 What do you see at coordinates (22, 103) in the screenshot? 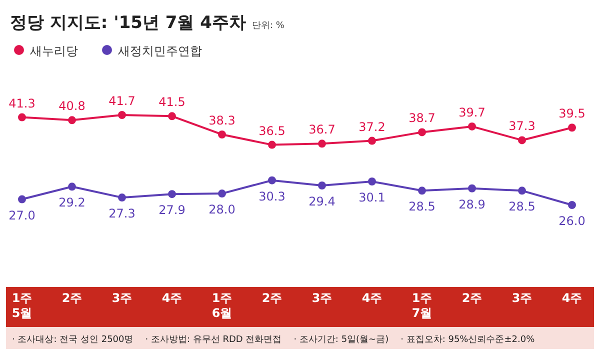
I see `data-label: 41.3` at bounding box center [22, 103].